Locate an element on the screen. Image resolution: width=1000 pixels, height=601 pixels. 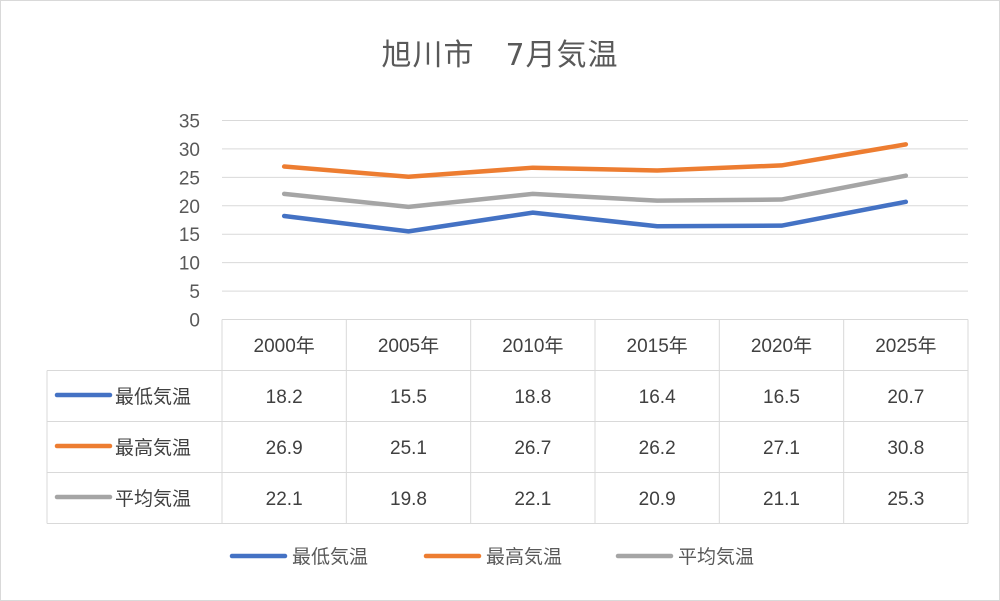
data-value-label: 25.3 is located at coordinates (905, 499).